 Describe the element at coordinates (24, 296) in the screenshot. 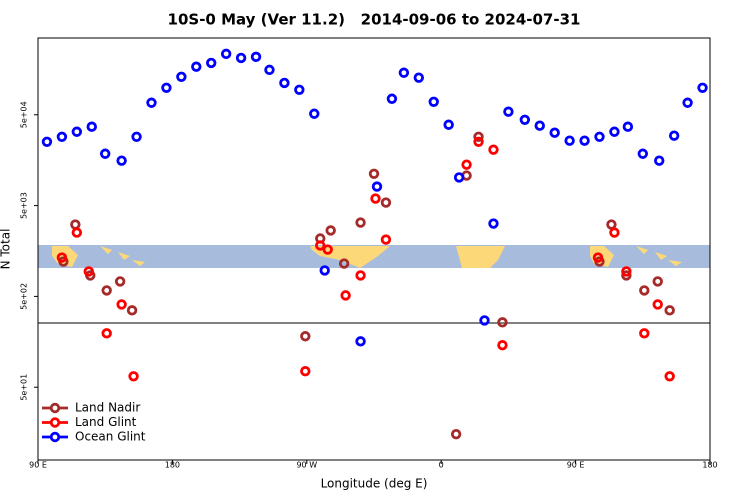

I see `y-tick-label: 5e+02` at that location.